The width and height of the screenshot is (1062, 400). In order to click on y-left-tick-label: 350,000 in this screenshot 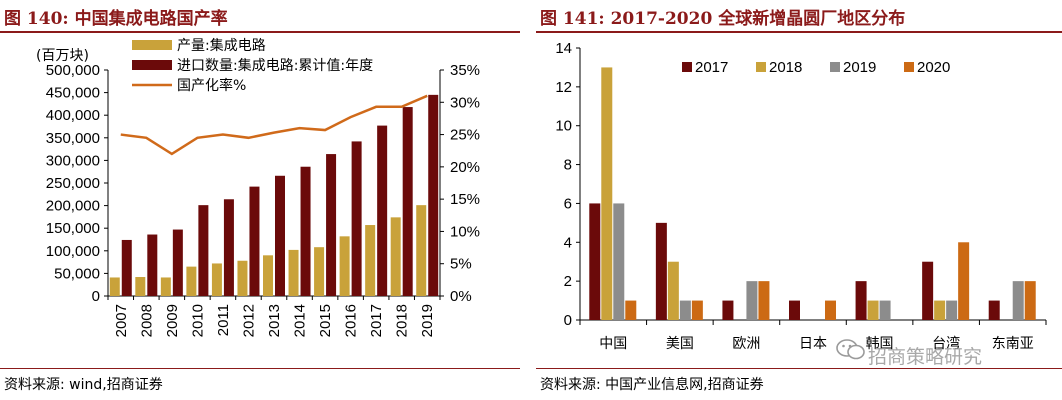, I will do `click(73, 138)`.